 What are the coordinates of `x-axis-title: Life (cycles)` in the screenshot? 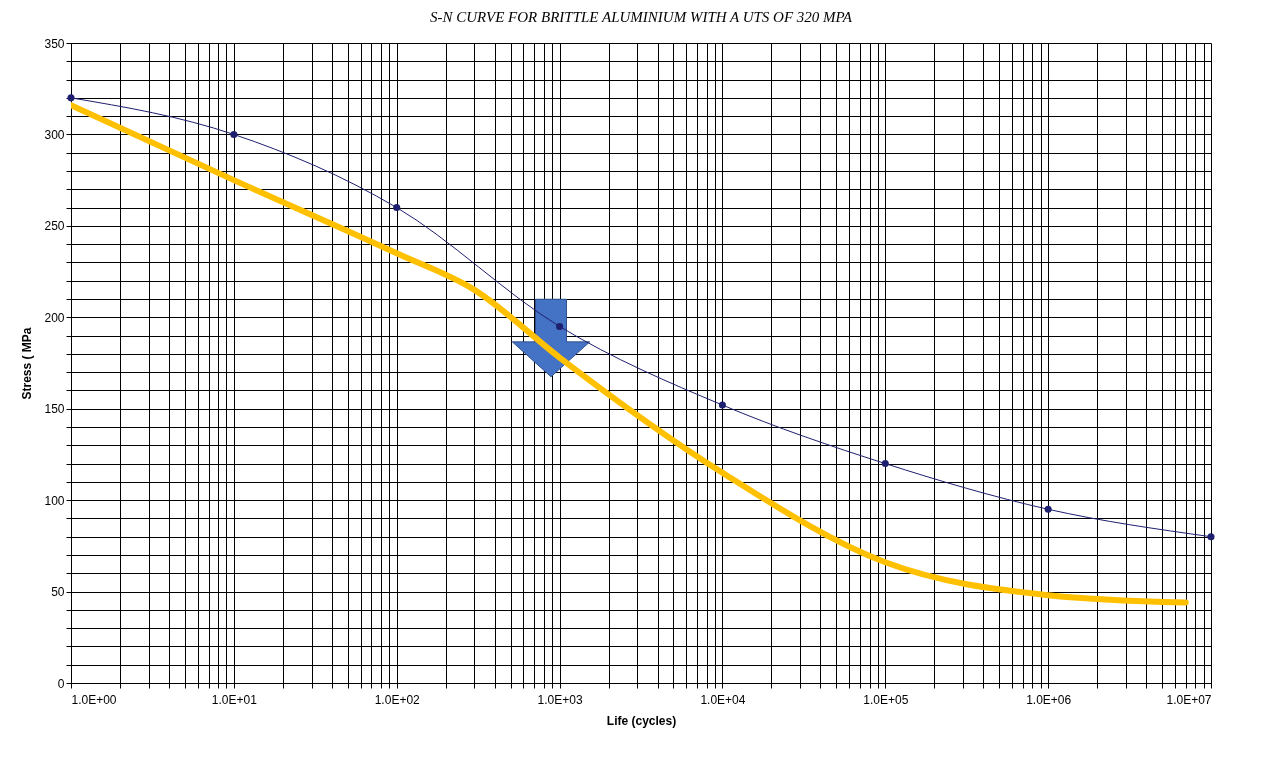 It's located at (641, 720).